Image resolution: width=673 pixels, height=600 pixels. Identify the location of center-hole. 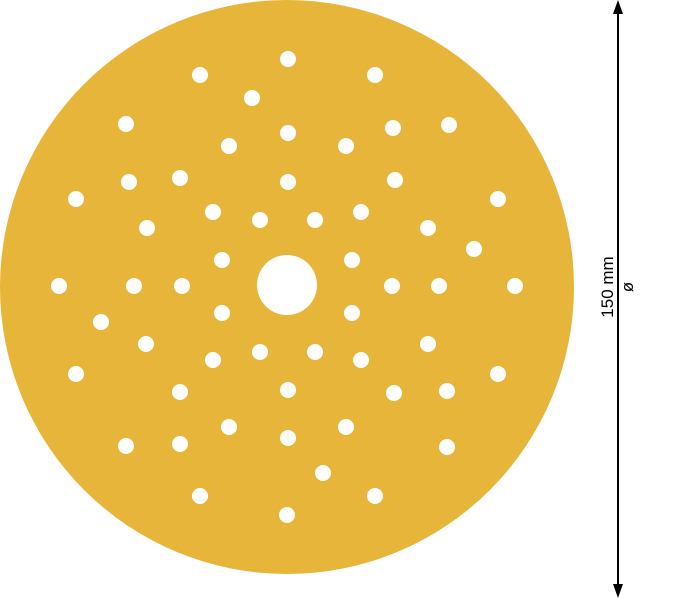
(287, 285).